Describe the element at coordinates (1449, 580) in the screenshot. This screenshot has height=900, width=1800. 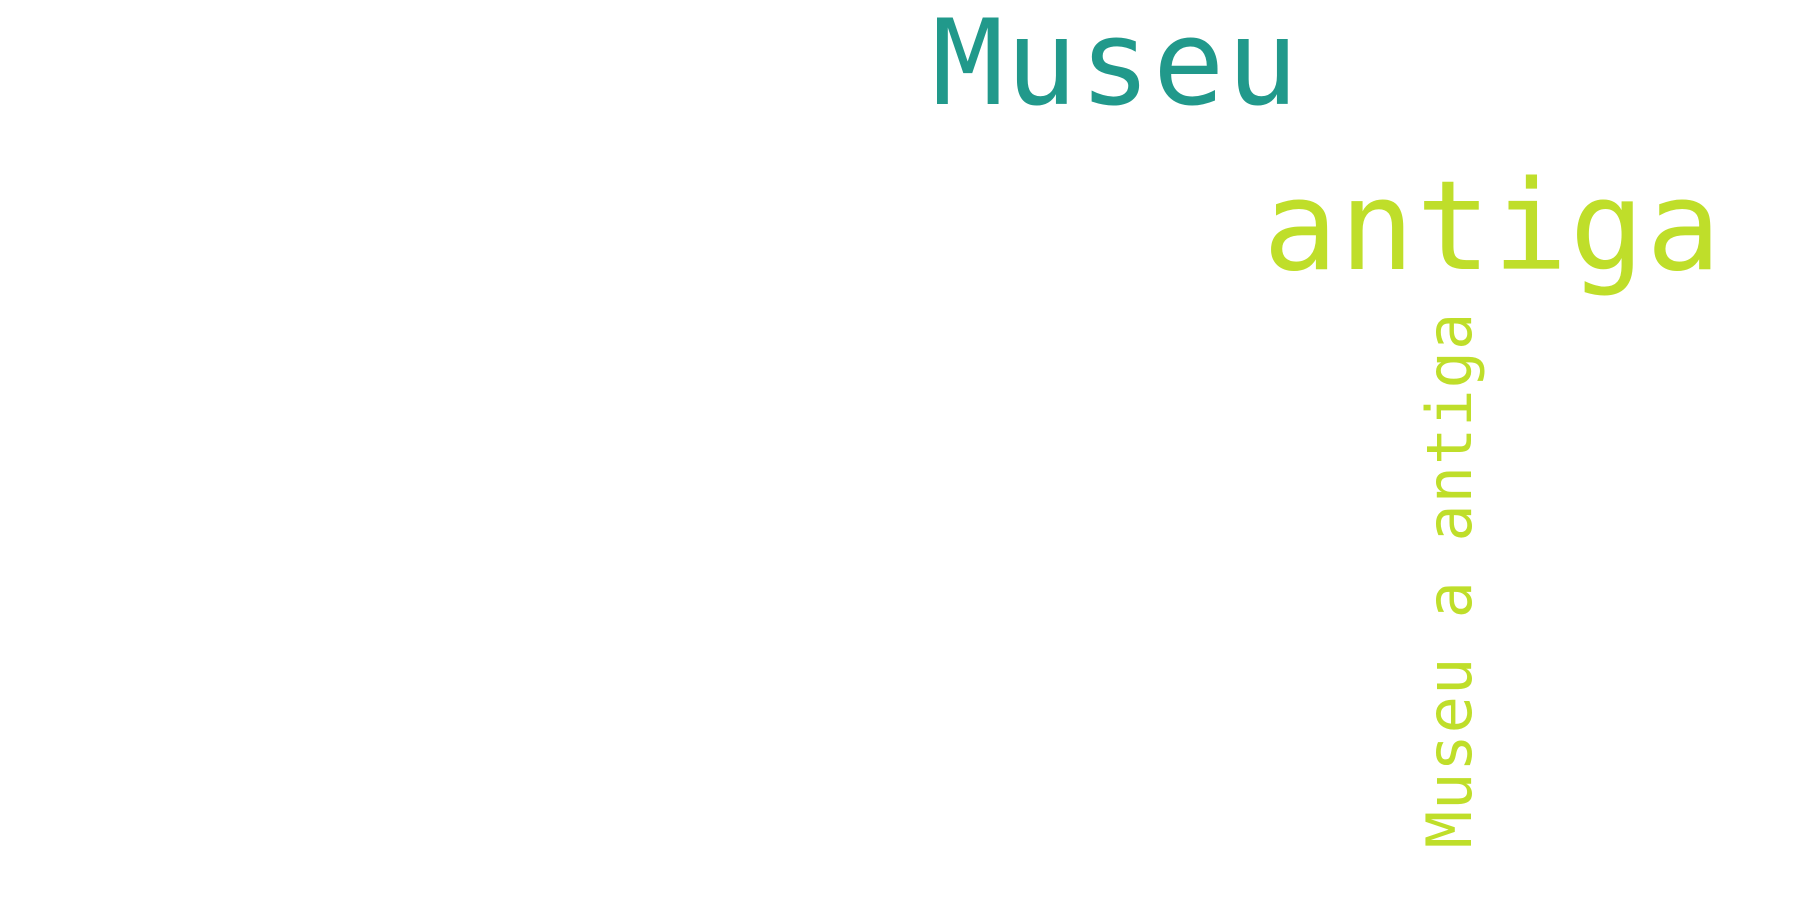
I see `word-museu-a-antiga: Museu a antiga` at that location.